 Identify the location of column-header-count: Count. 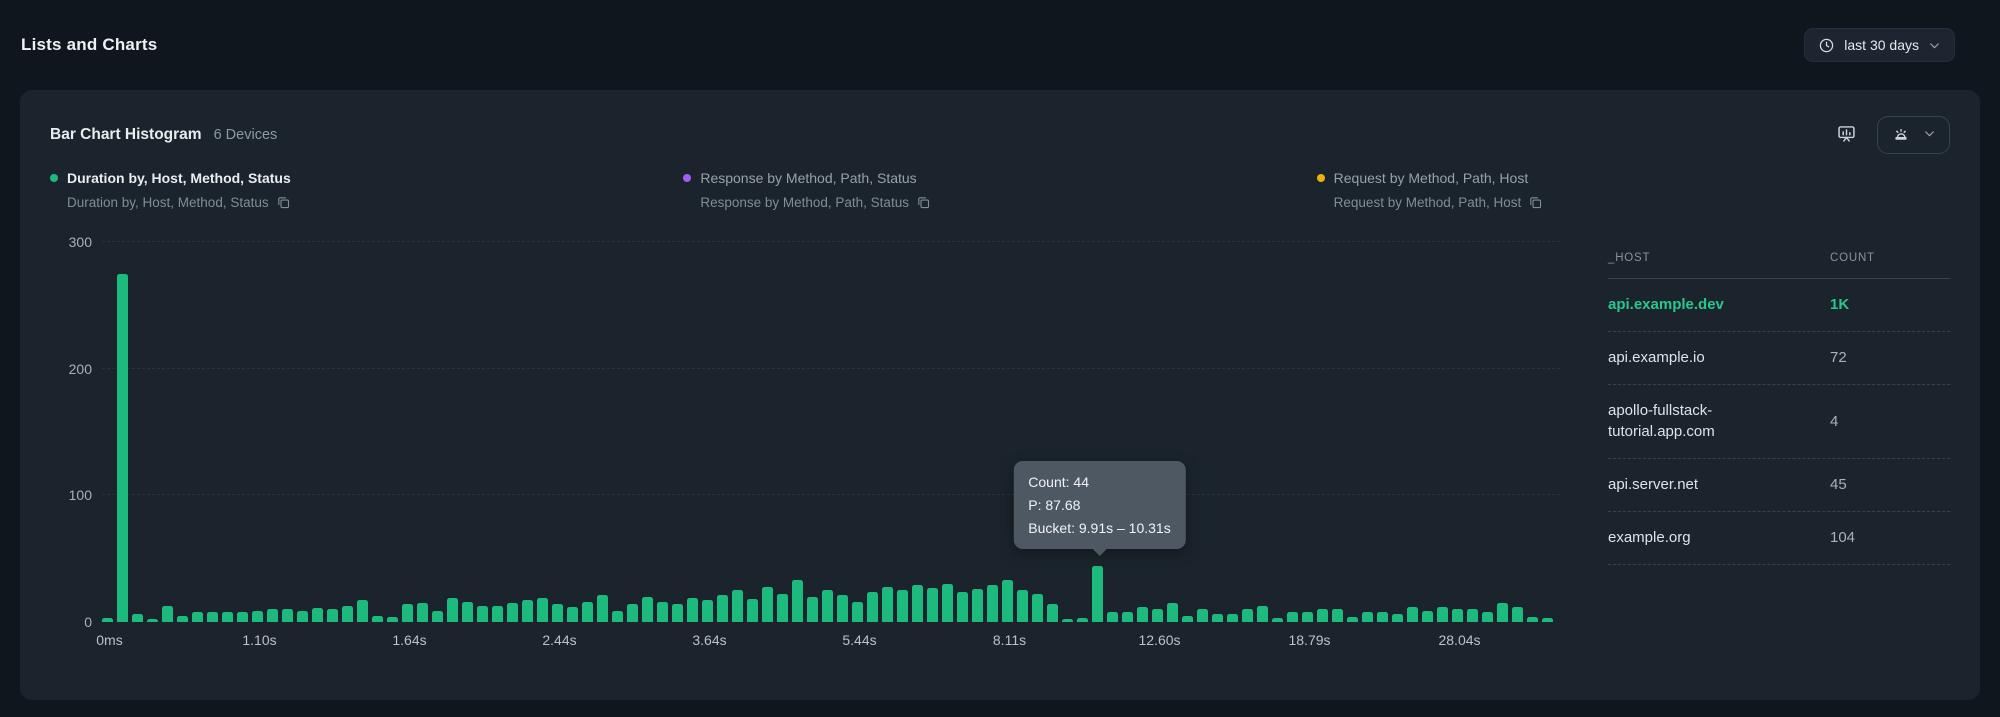
(1852, 258).